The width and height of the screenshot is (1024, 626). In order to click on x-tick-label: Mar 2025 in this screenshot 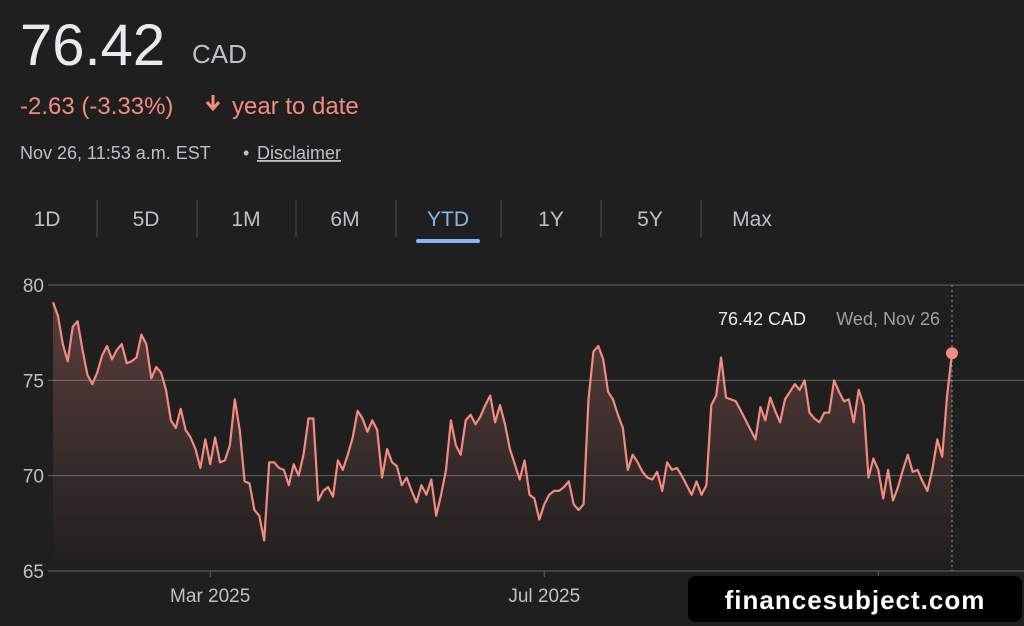, I will do `click(210, 596)`.